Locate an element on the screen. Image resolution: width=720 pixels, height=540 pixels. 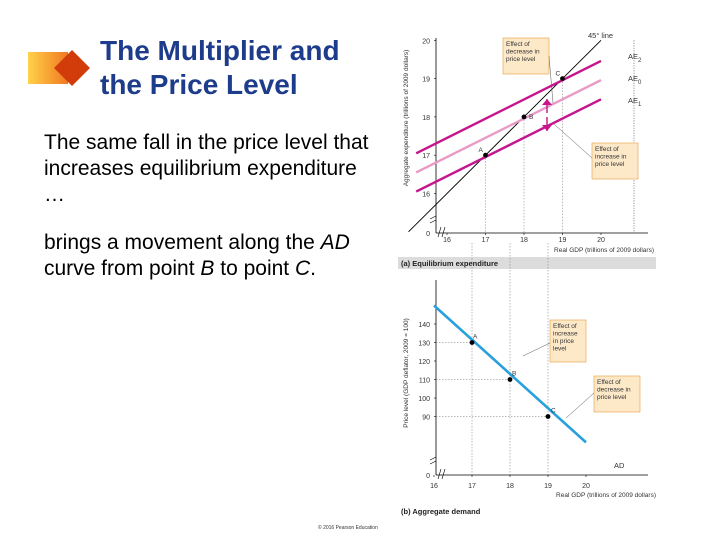
panel-b-x-tick-label: 18 is located at coordinates (510, 486).